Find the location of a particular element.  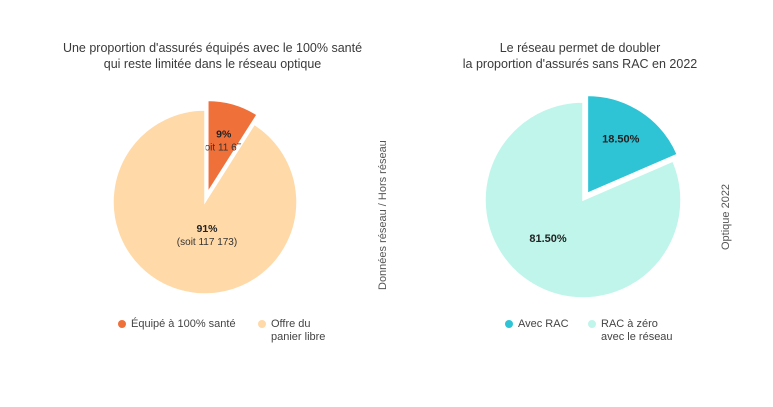

legend-label: Équipé à 100% santé is located at coordinates (183, 324).